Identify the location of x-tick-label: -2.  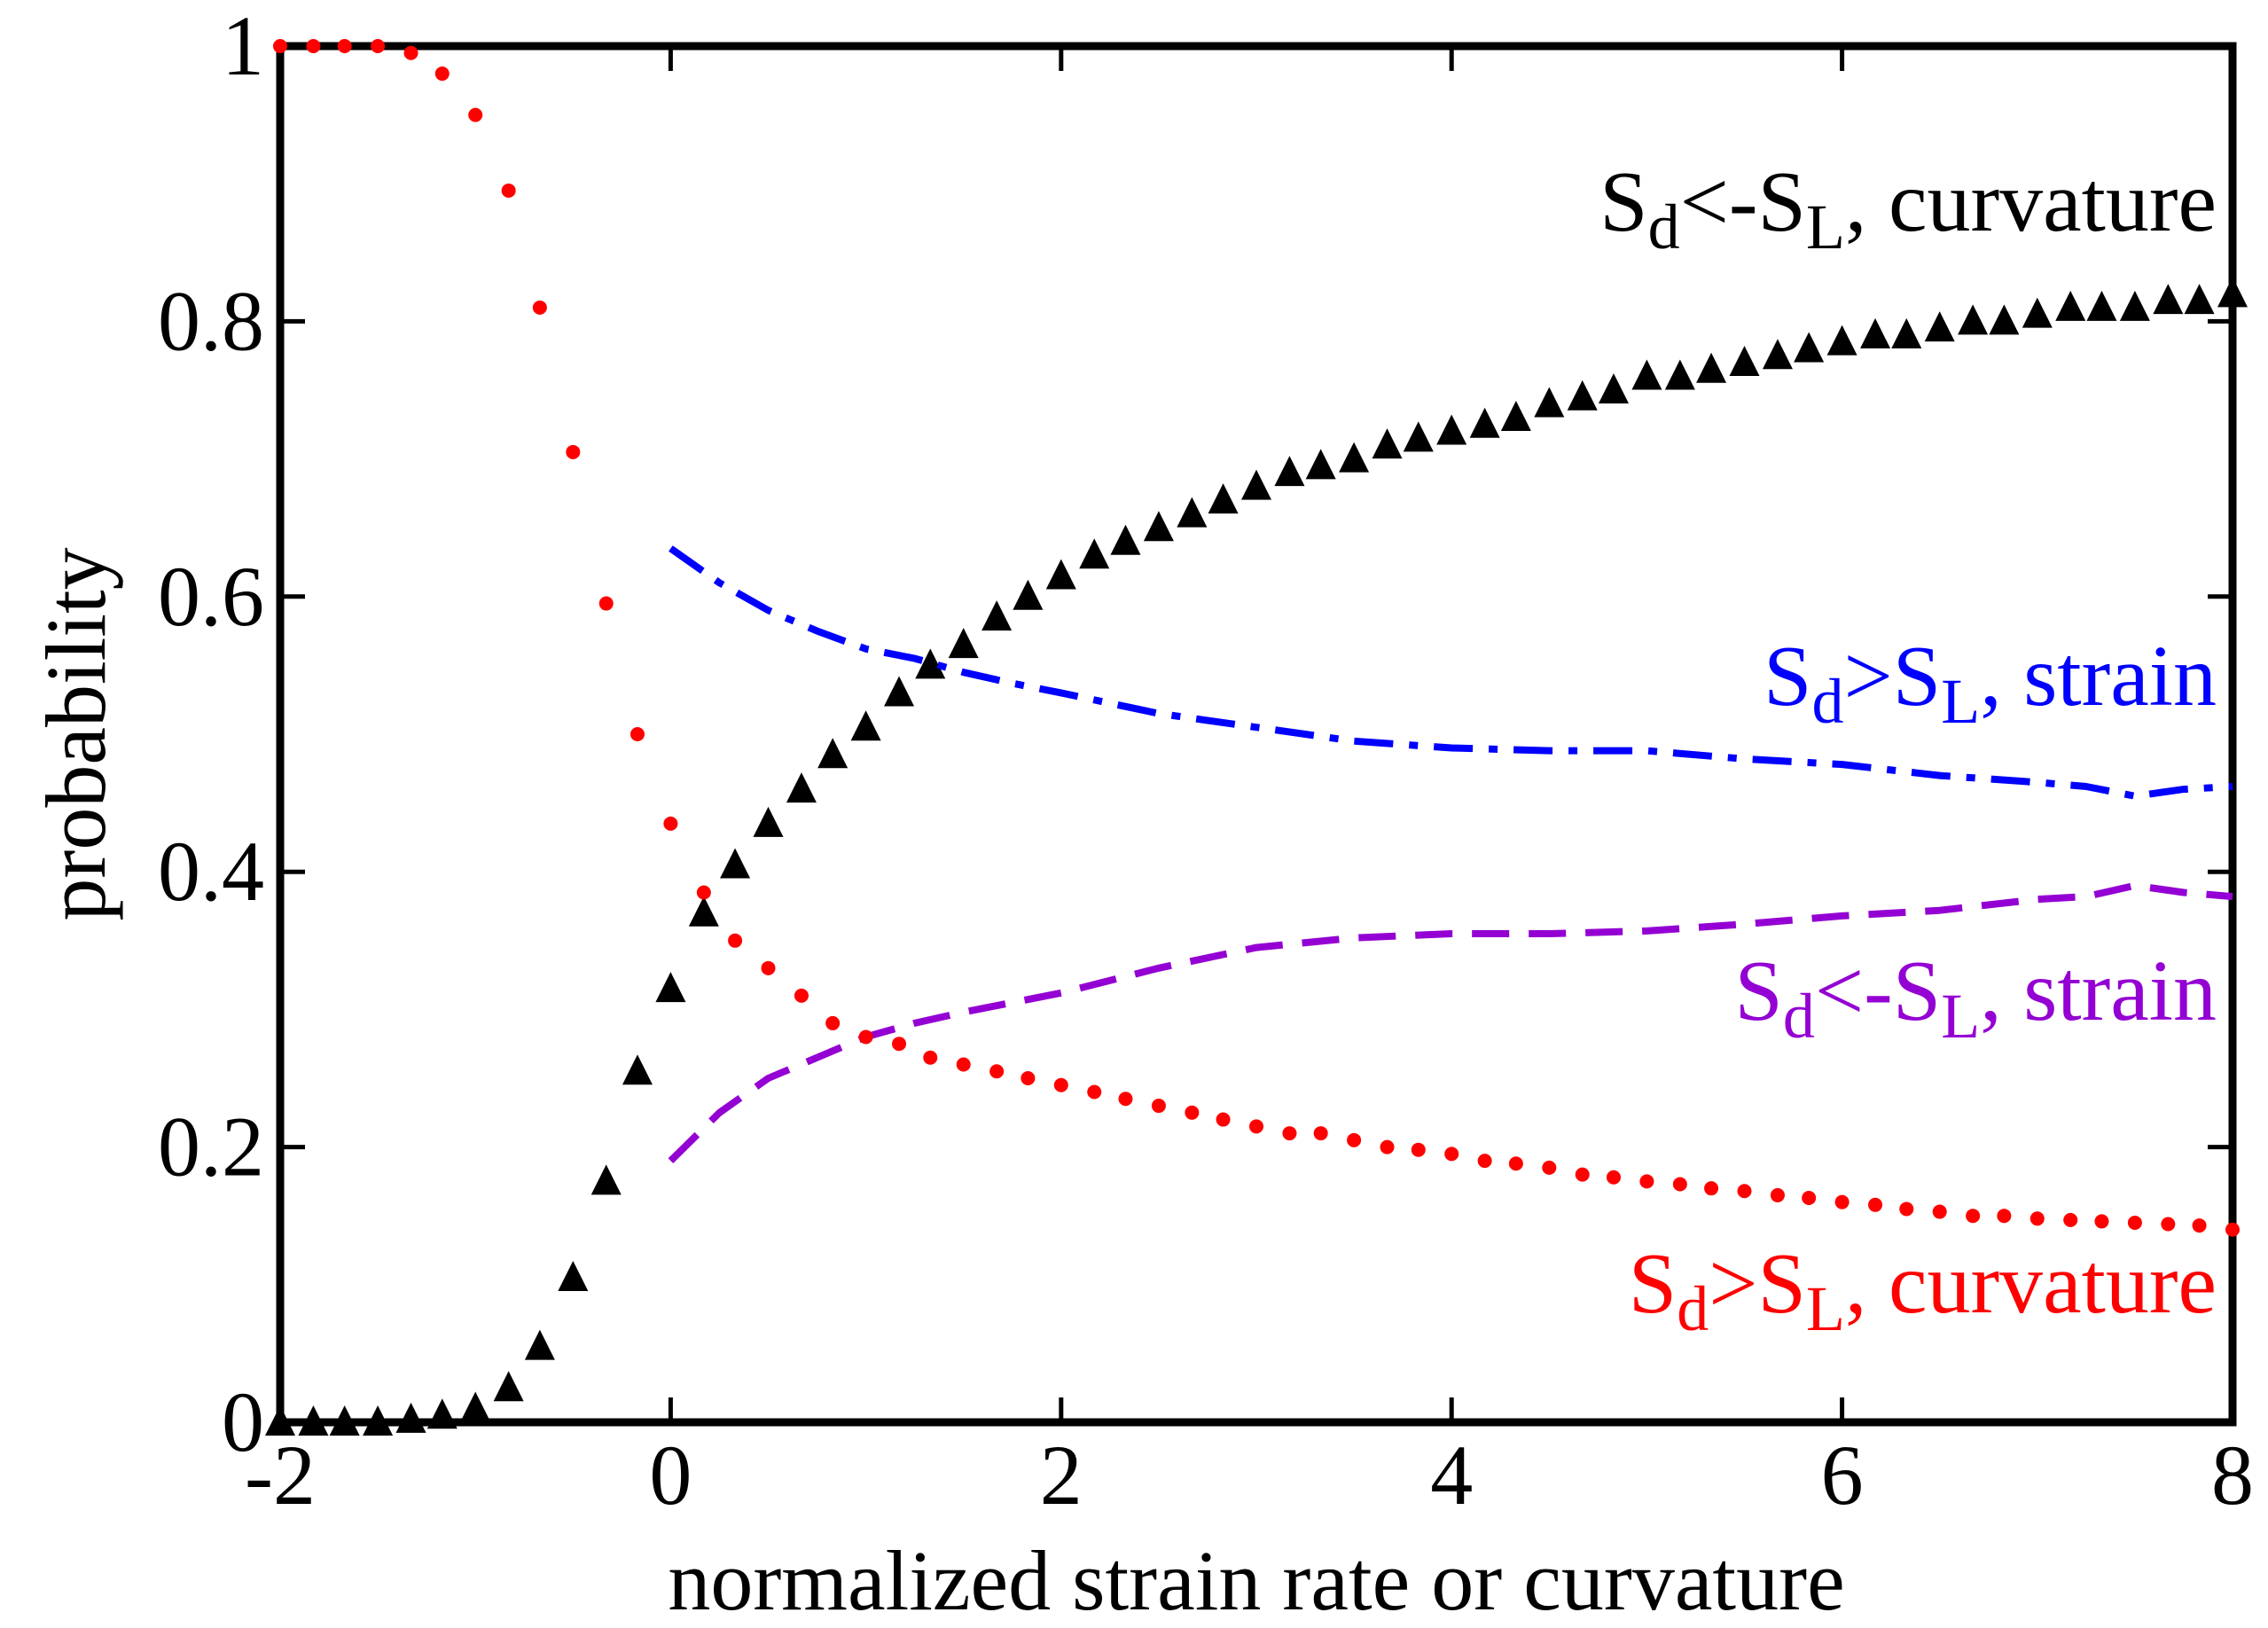
(280, 1475).